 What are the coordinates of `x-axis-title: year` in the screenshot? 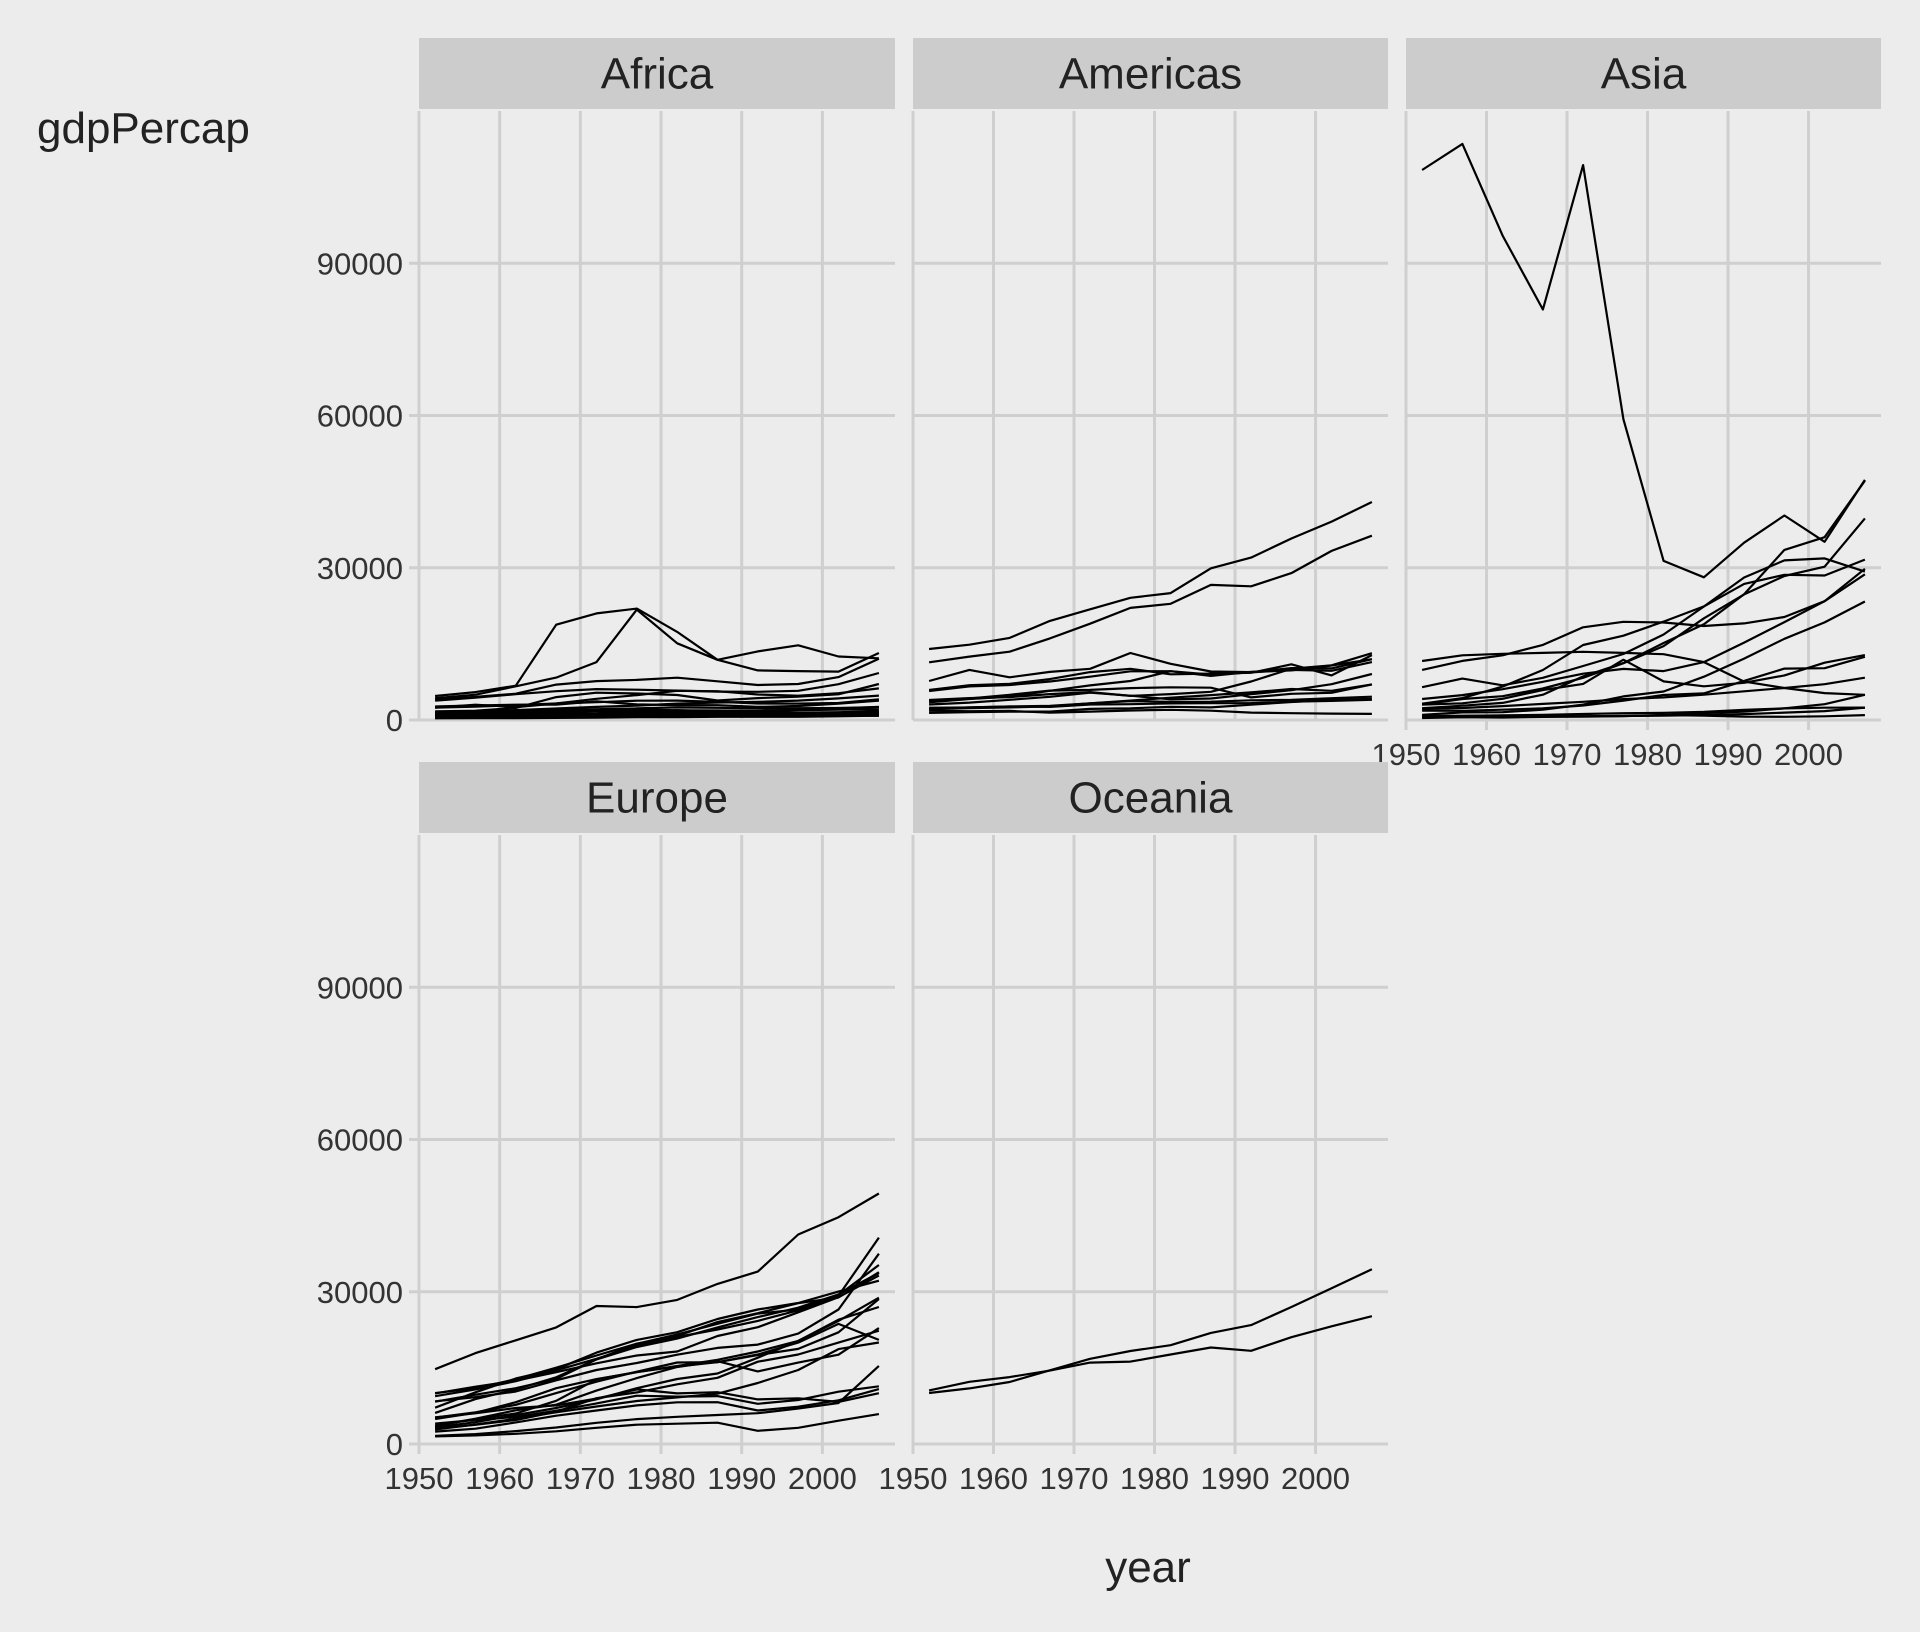 It's located at (1148, 1567).